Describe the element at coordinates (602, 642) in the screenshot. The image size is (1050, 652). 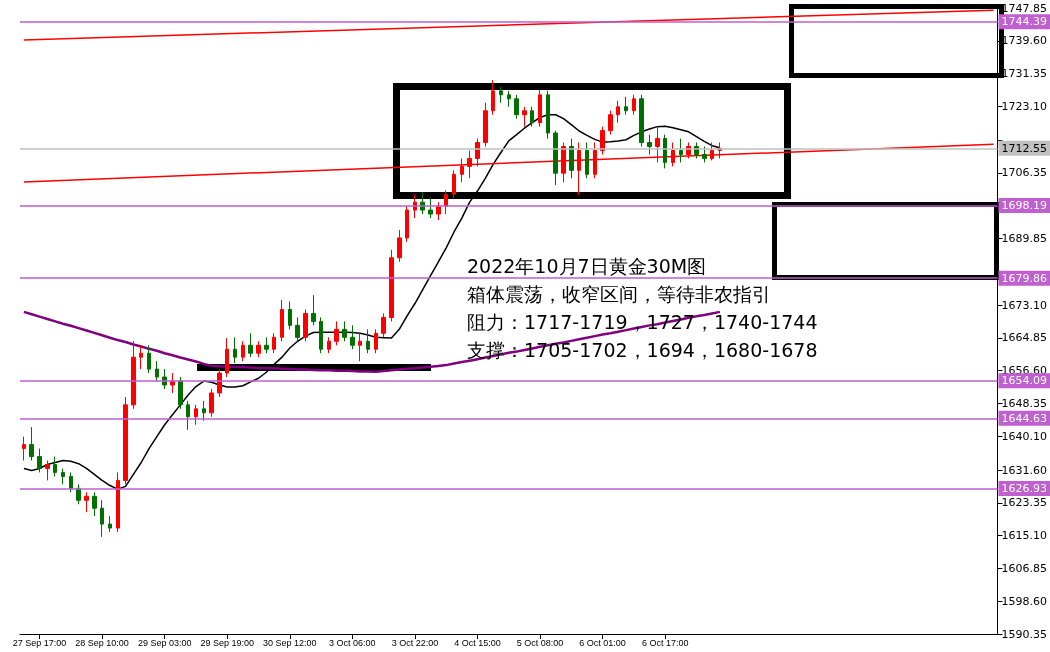
I see `x-tick-label: 6 Oct 01:00` at that location.